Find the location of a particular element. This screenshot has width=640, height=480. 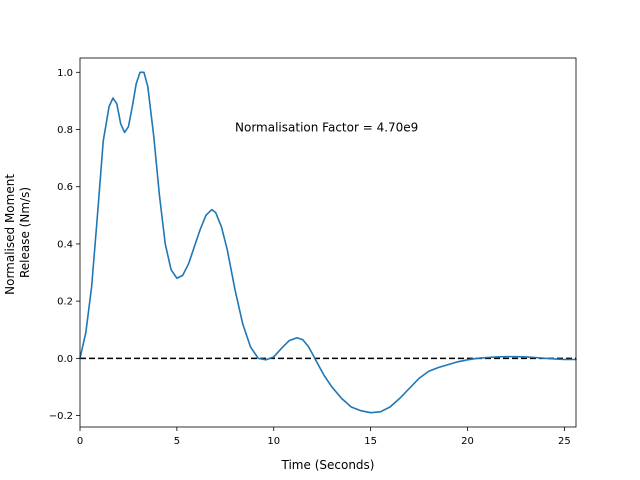

normalisation-annotation: Normalisation Factor = 4.70e9 is located at coordinates (326, 128).